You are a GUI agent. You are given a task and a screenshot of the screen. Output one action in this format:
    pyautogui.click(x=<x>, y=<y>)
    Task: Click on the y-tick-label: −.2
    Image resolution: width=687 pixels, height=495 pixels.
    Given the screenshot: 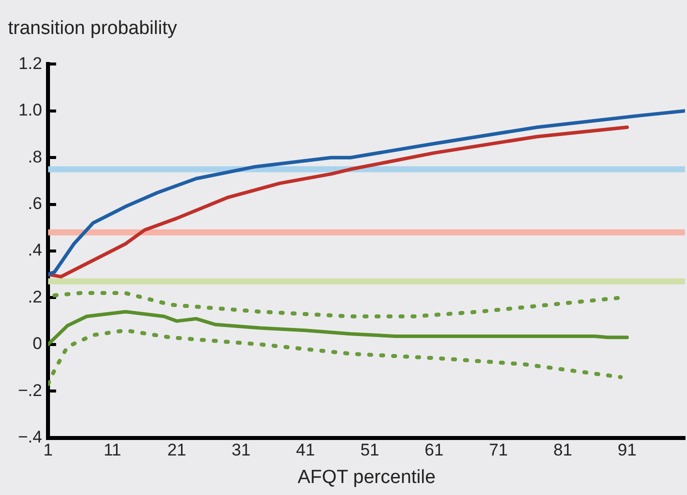 What is the action you would take?
    pyautogui.click(x=30, y=390)
    